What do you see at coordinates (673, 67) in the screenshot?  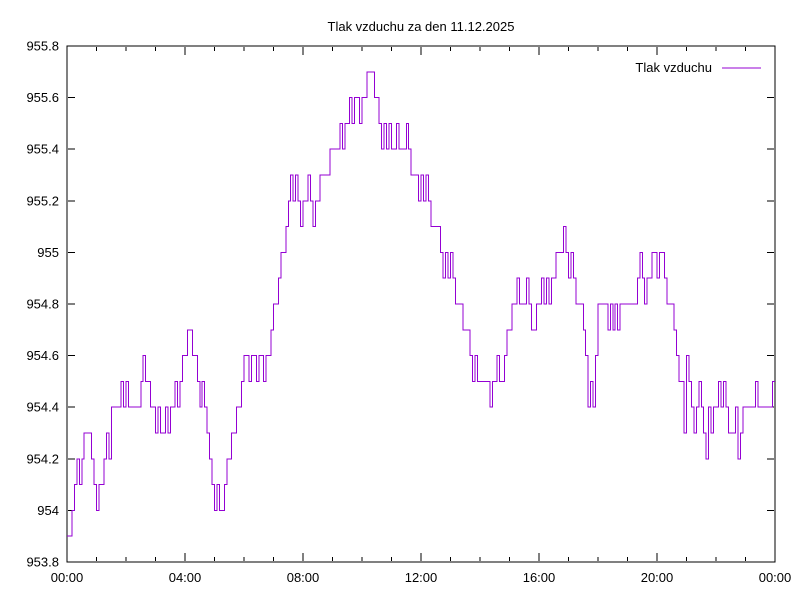 I see `legend-label: Tlak vzduchu` at bounding box center [673, 67].